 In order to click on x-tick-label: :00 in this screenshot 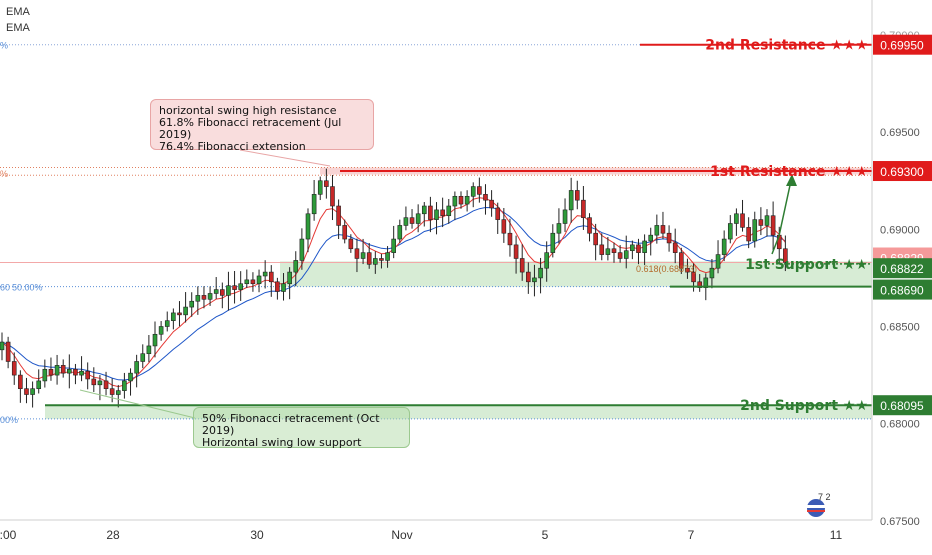, I will do `click(8, 535)`.